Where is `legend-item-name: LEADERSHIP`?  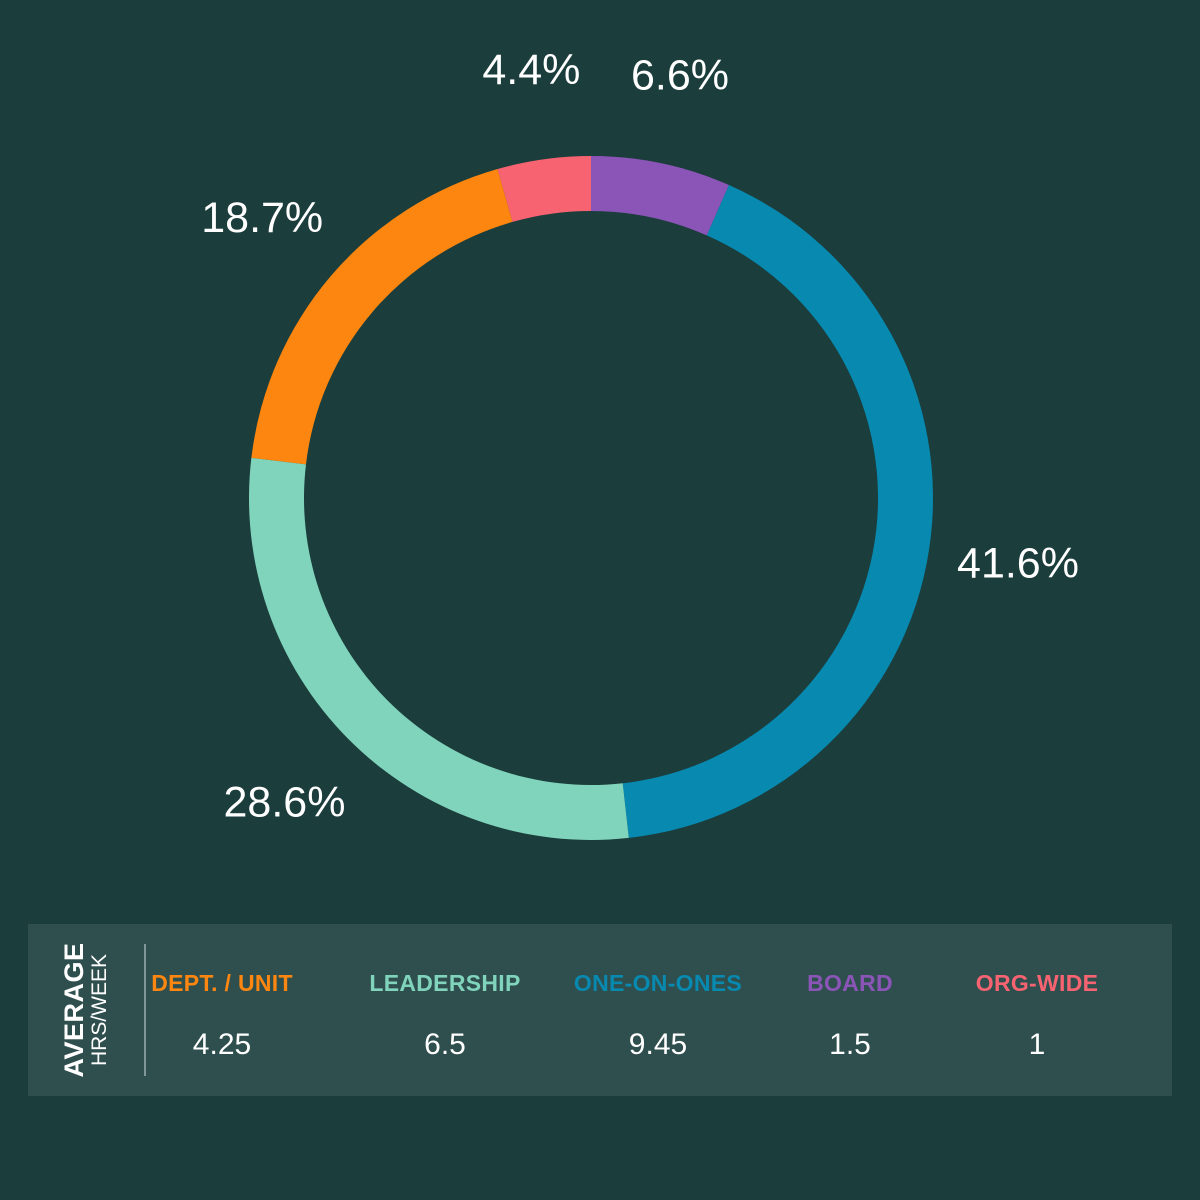 legend-item-name: LEADERSHIP is located at coordinates (445, 983).